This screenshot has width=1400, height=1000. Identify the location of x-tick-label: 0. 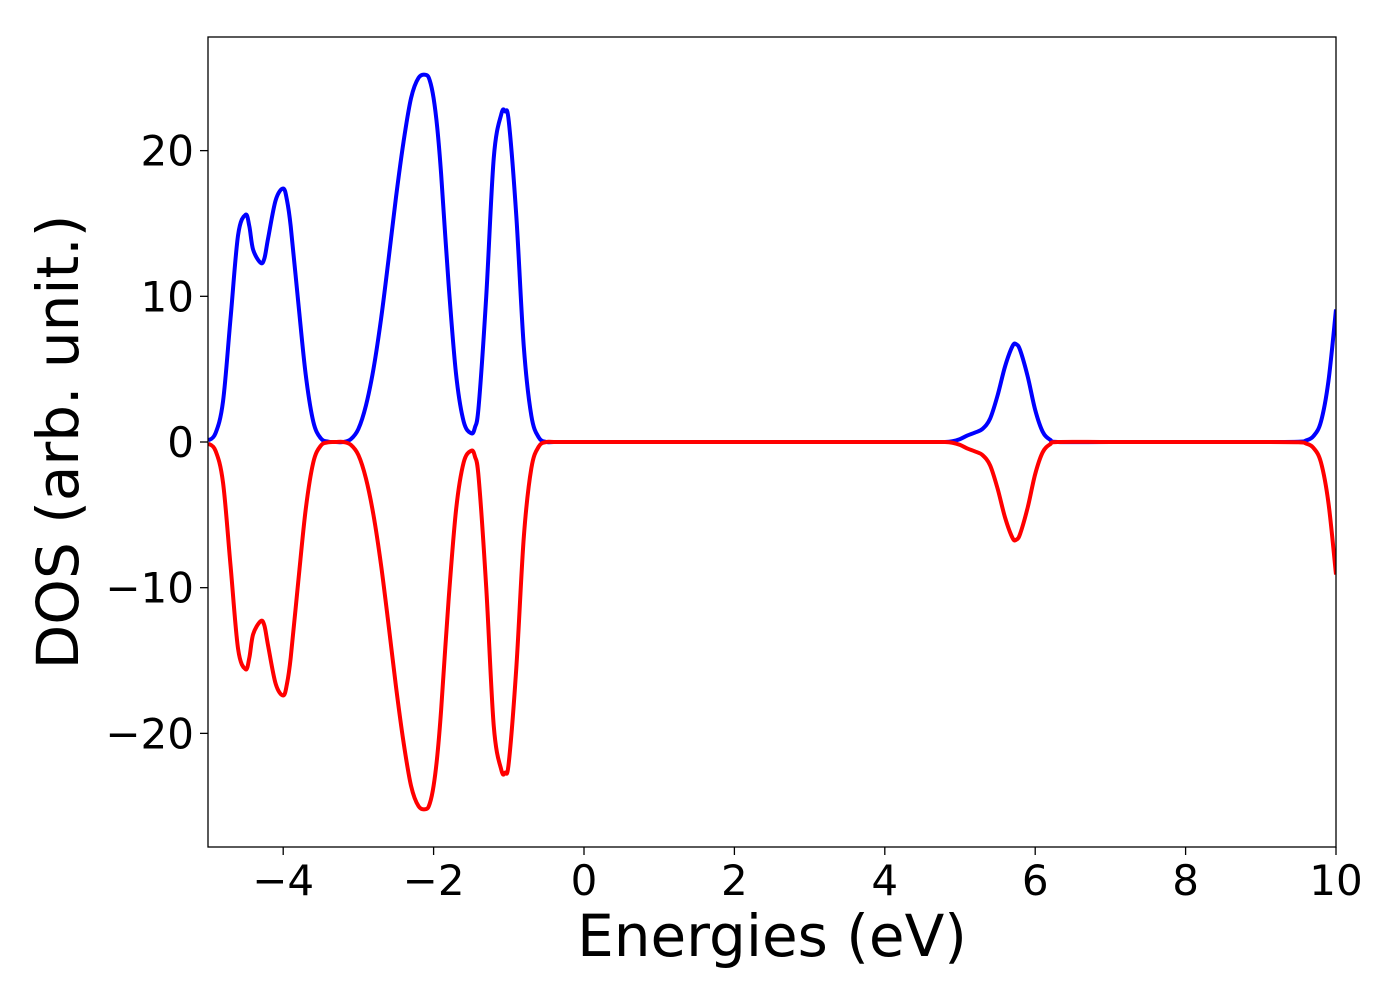
(584, 880).